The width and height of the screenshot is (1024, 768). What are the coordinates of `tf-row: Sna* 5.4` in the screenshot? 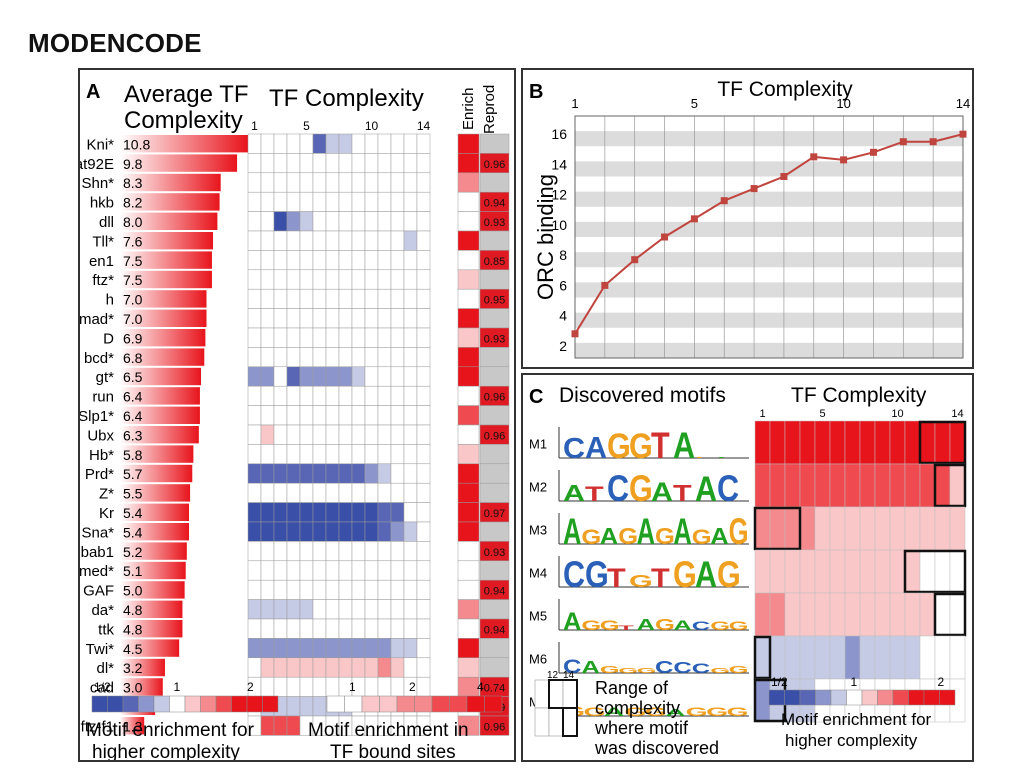 It's located at (295, 531).